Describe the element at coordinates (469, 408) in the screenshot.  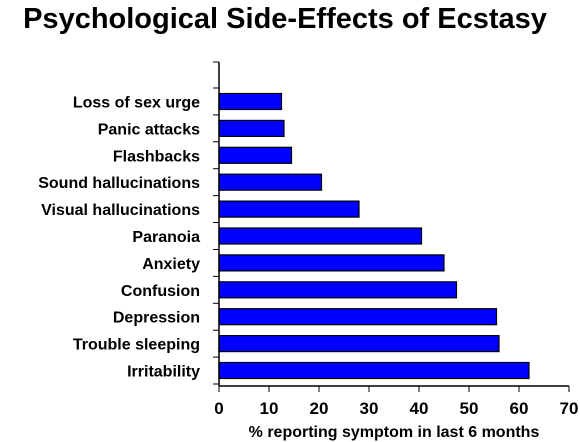
I see `x-tick-label-5: 50` at that location.